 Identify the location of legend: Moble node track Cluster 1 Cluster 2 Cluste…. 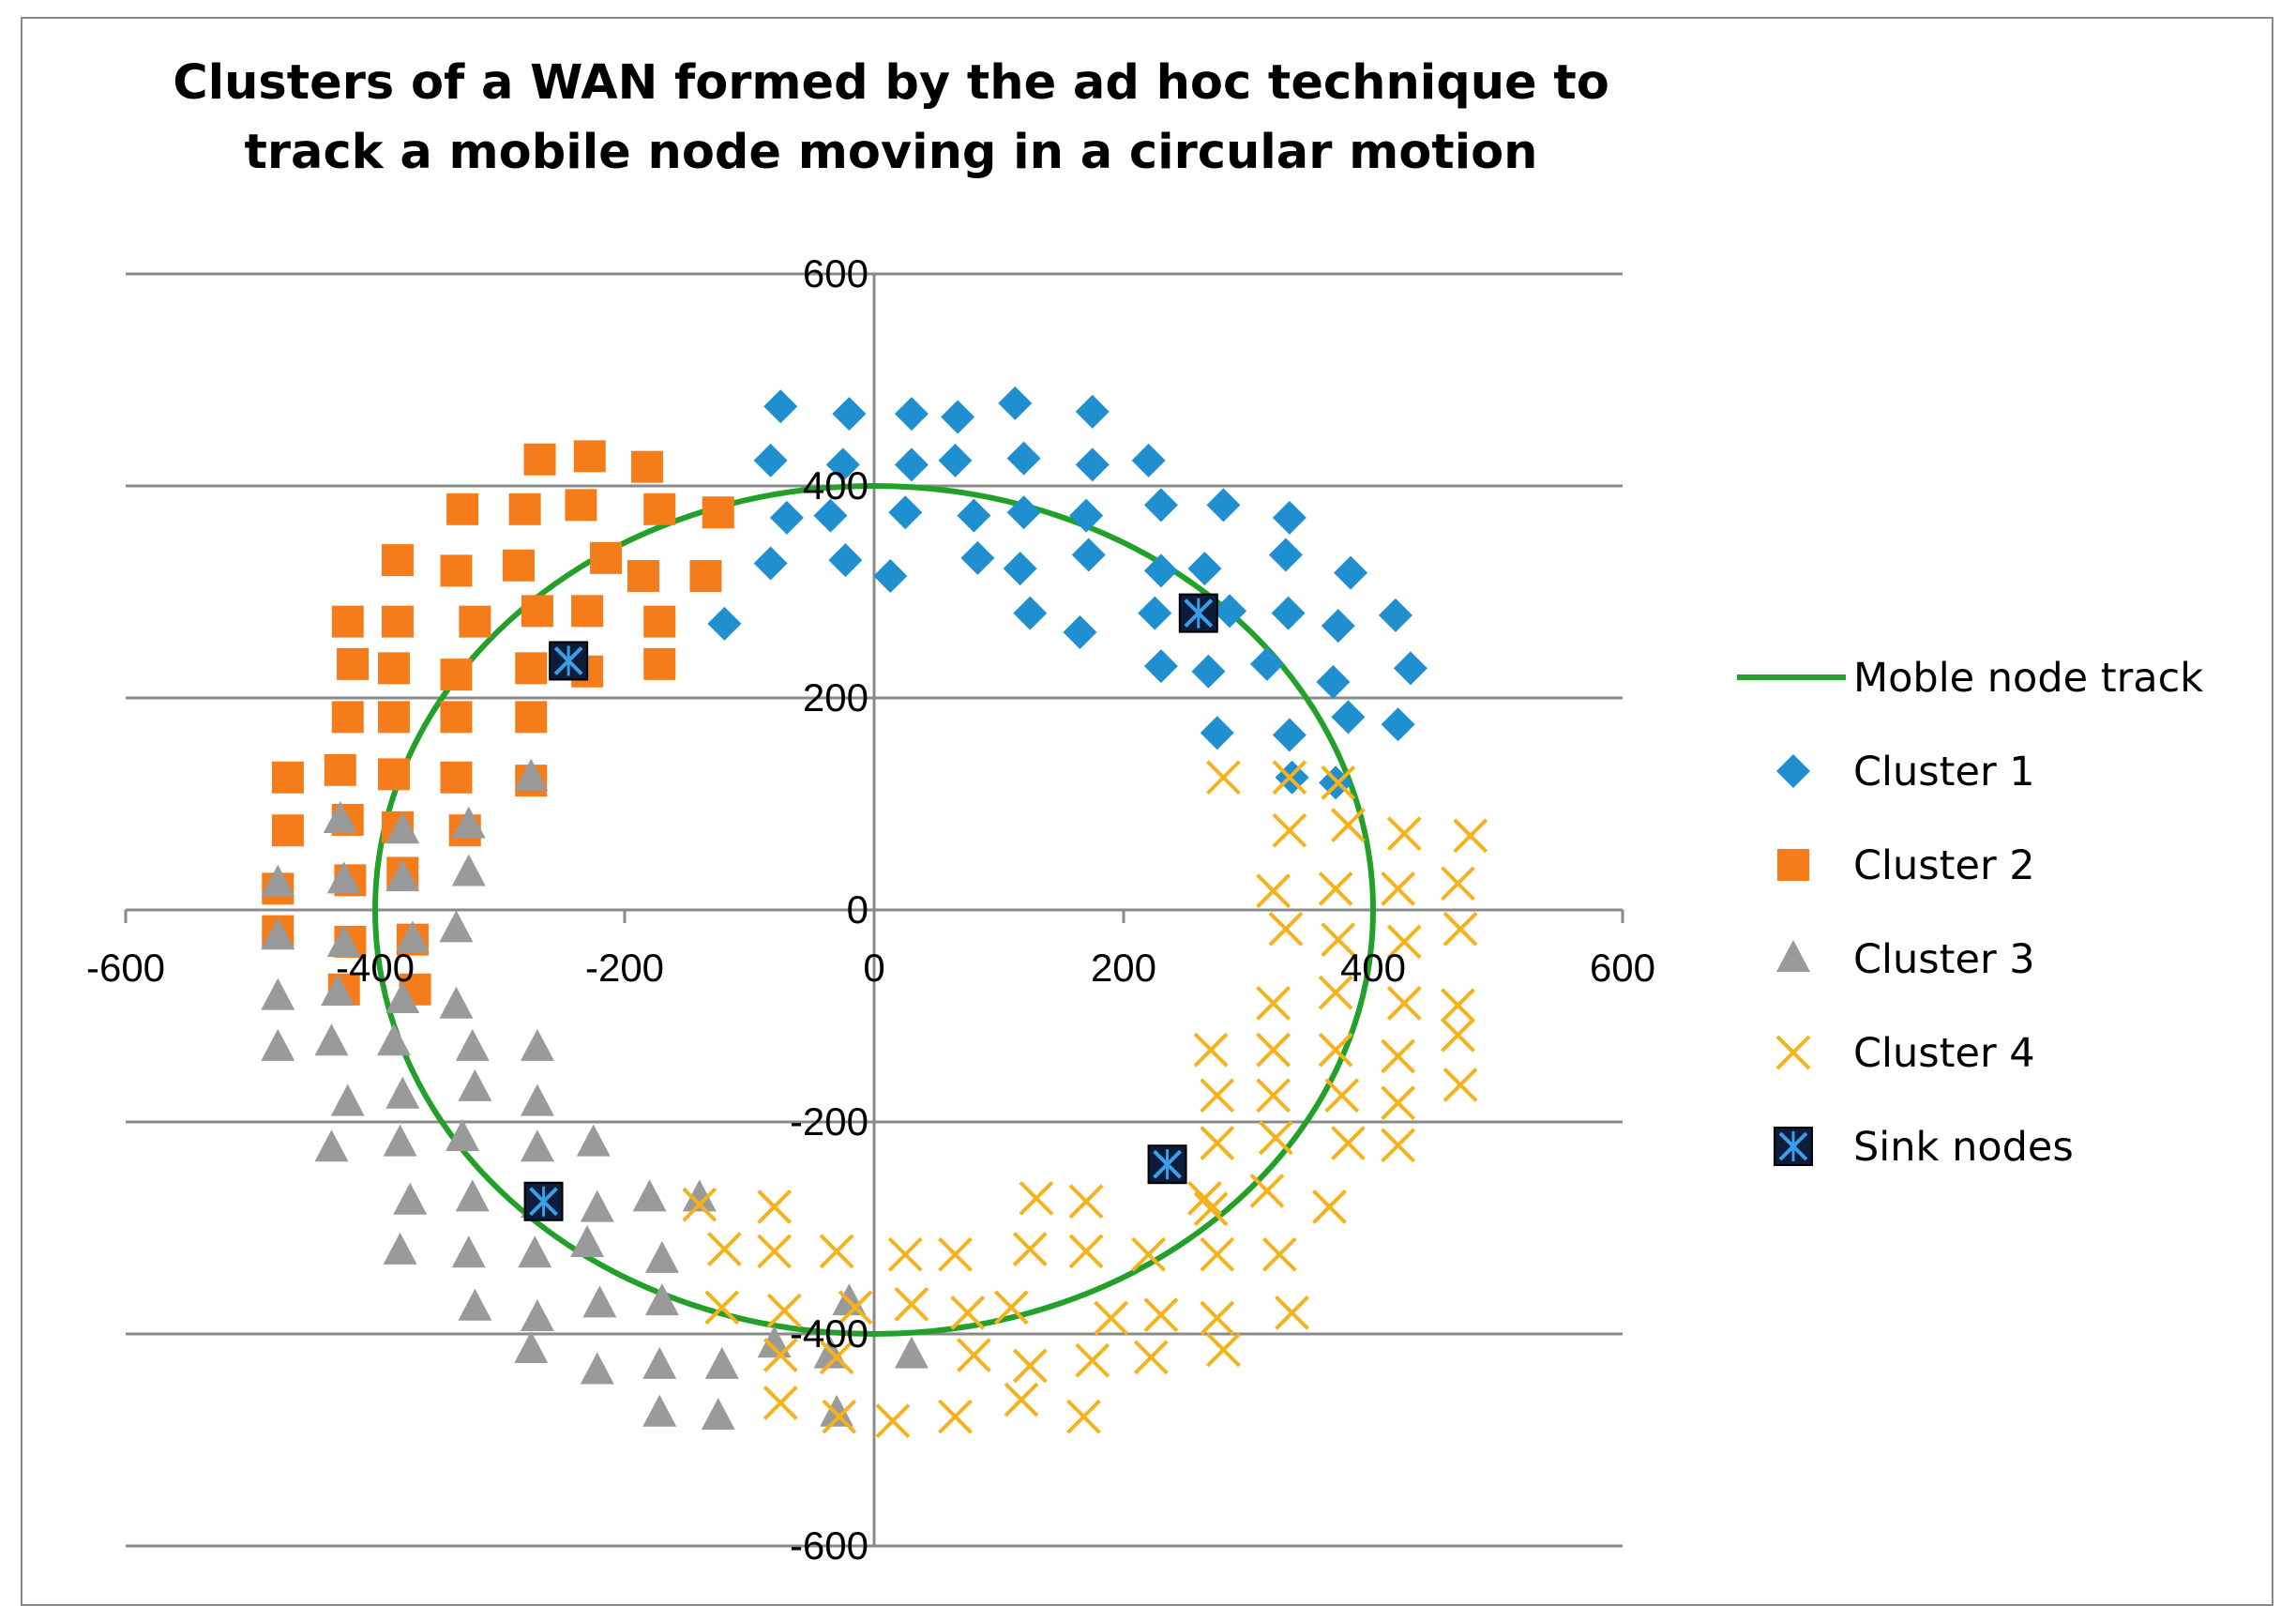
(1970, 913).